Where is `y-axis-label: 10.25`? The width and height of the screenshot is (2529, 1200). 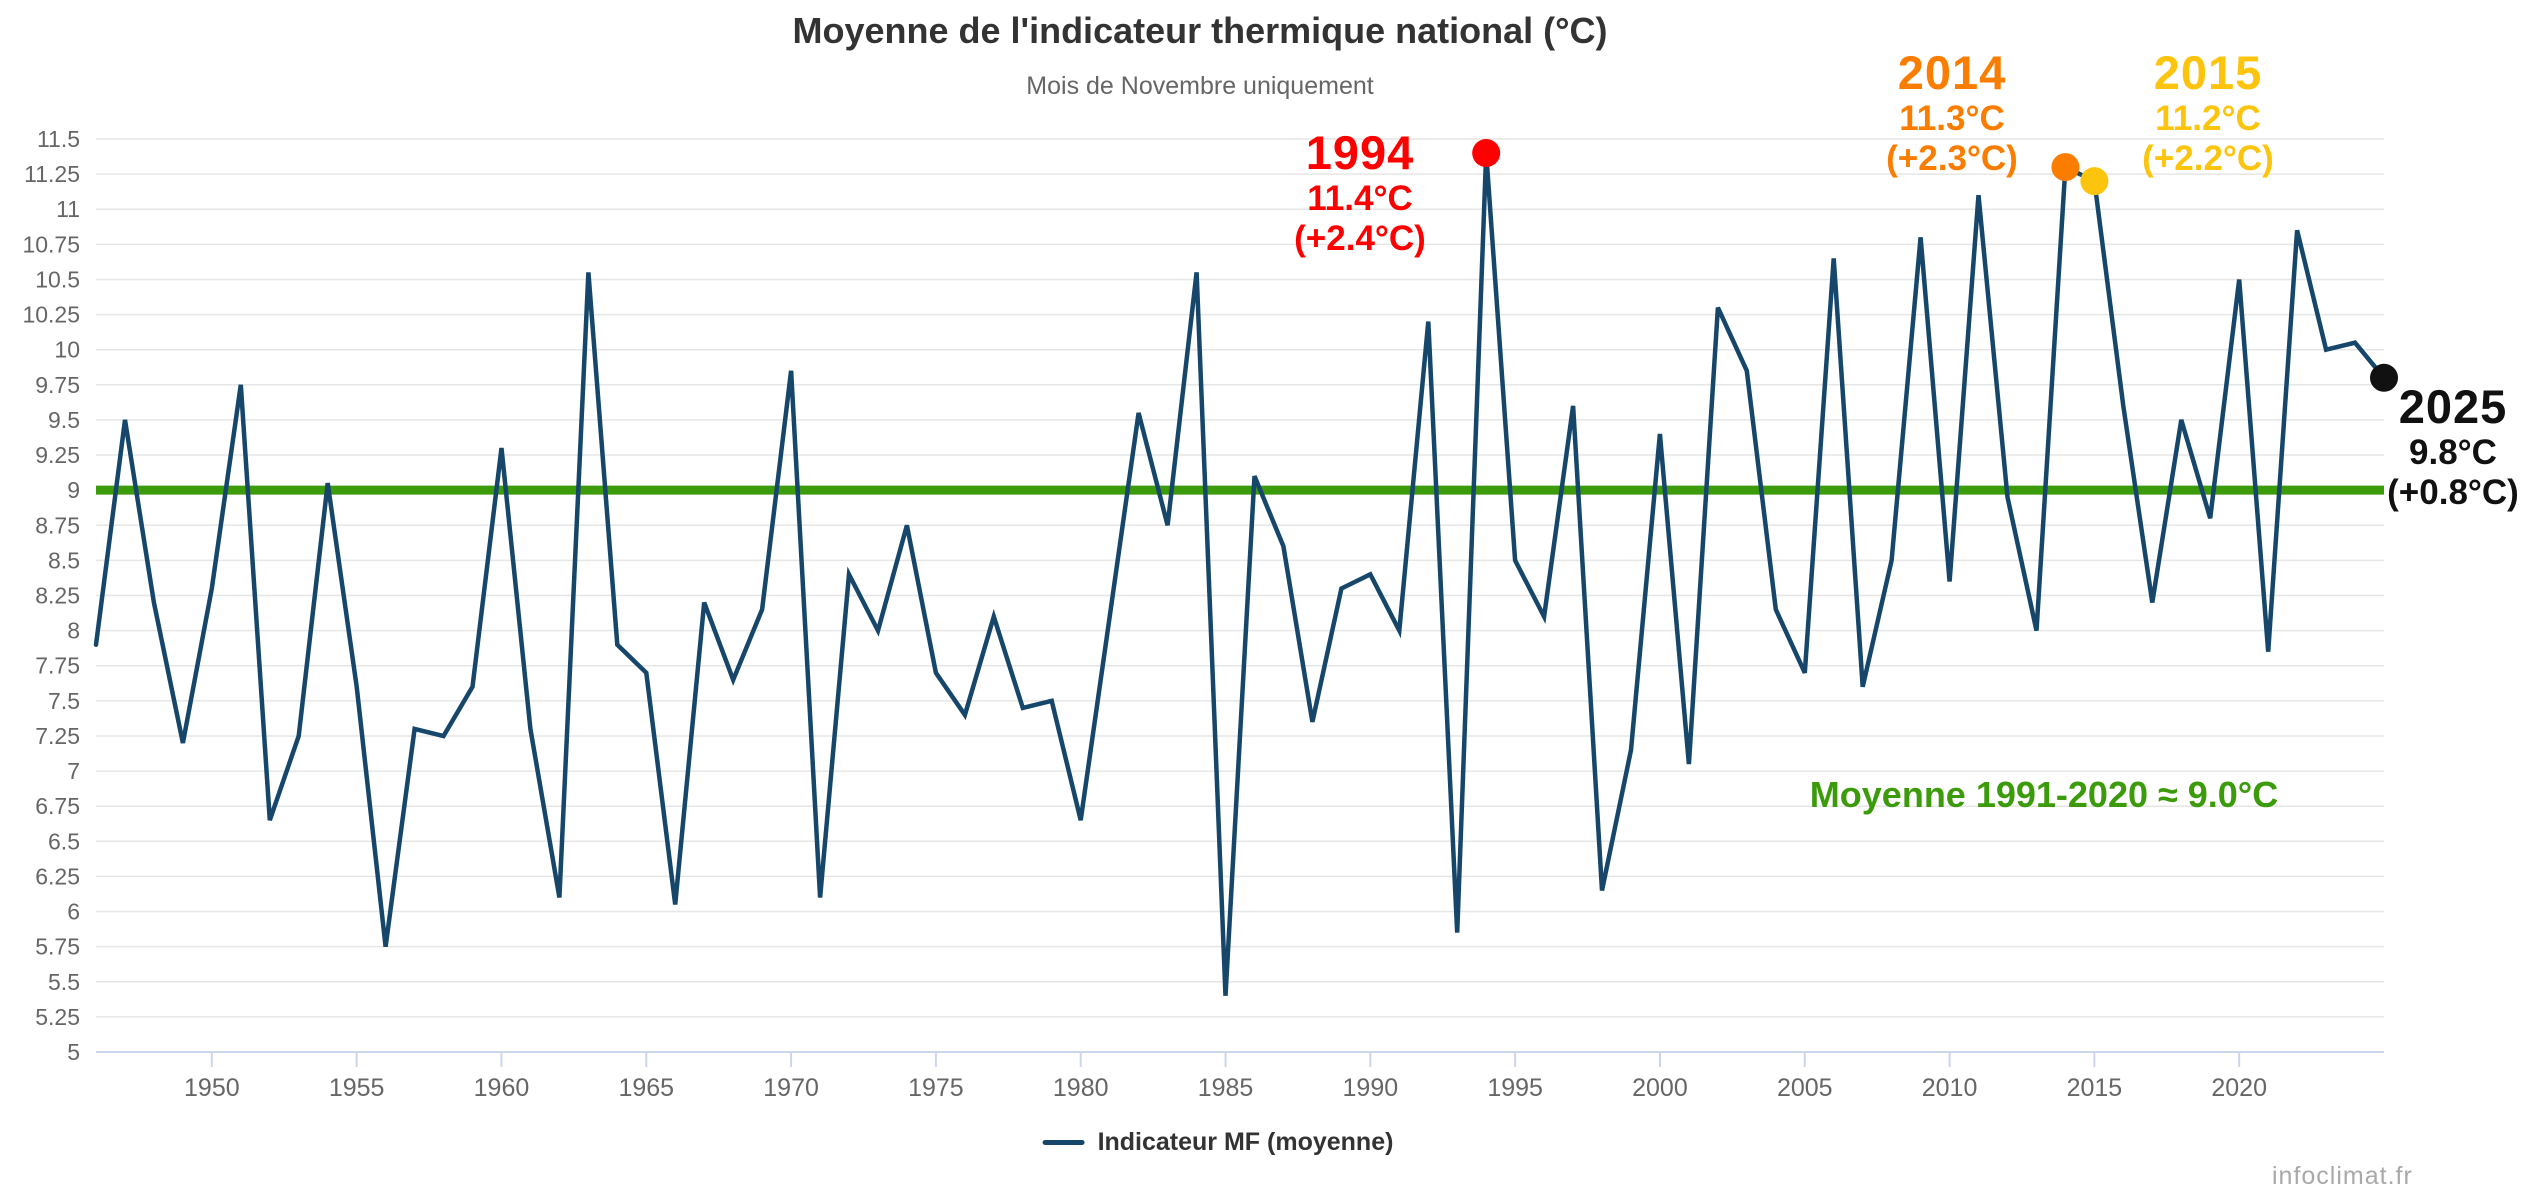 y-axis-label: 10.25 is located at coordinates (51, 315).